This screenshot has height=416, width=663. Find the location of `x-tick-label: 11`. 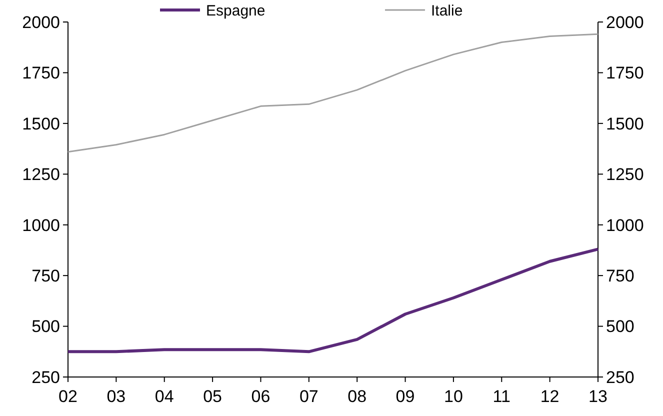

x-tick-label: 11 is located at coordinates (501, 396).